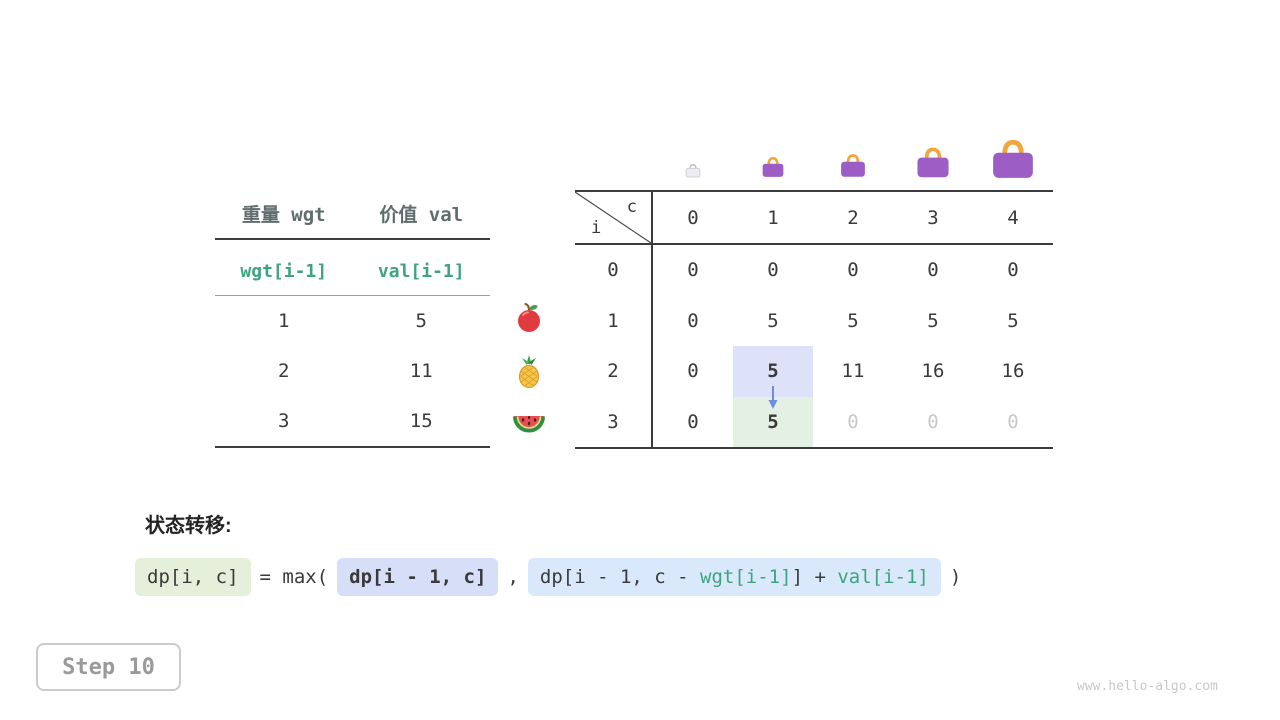 This screenshot has height=720, width=1280. Describe the element at coordinates (773, 169) in the screenshot. I see `bag-capacity-1-icon` at that location.